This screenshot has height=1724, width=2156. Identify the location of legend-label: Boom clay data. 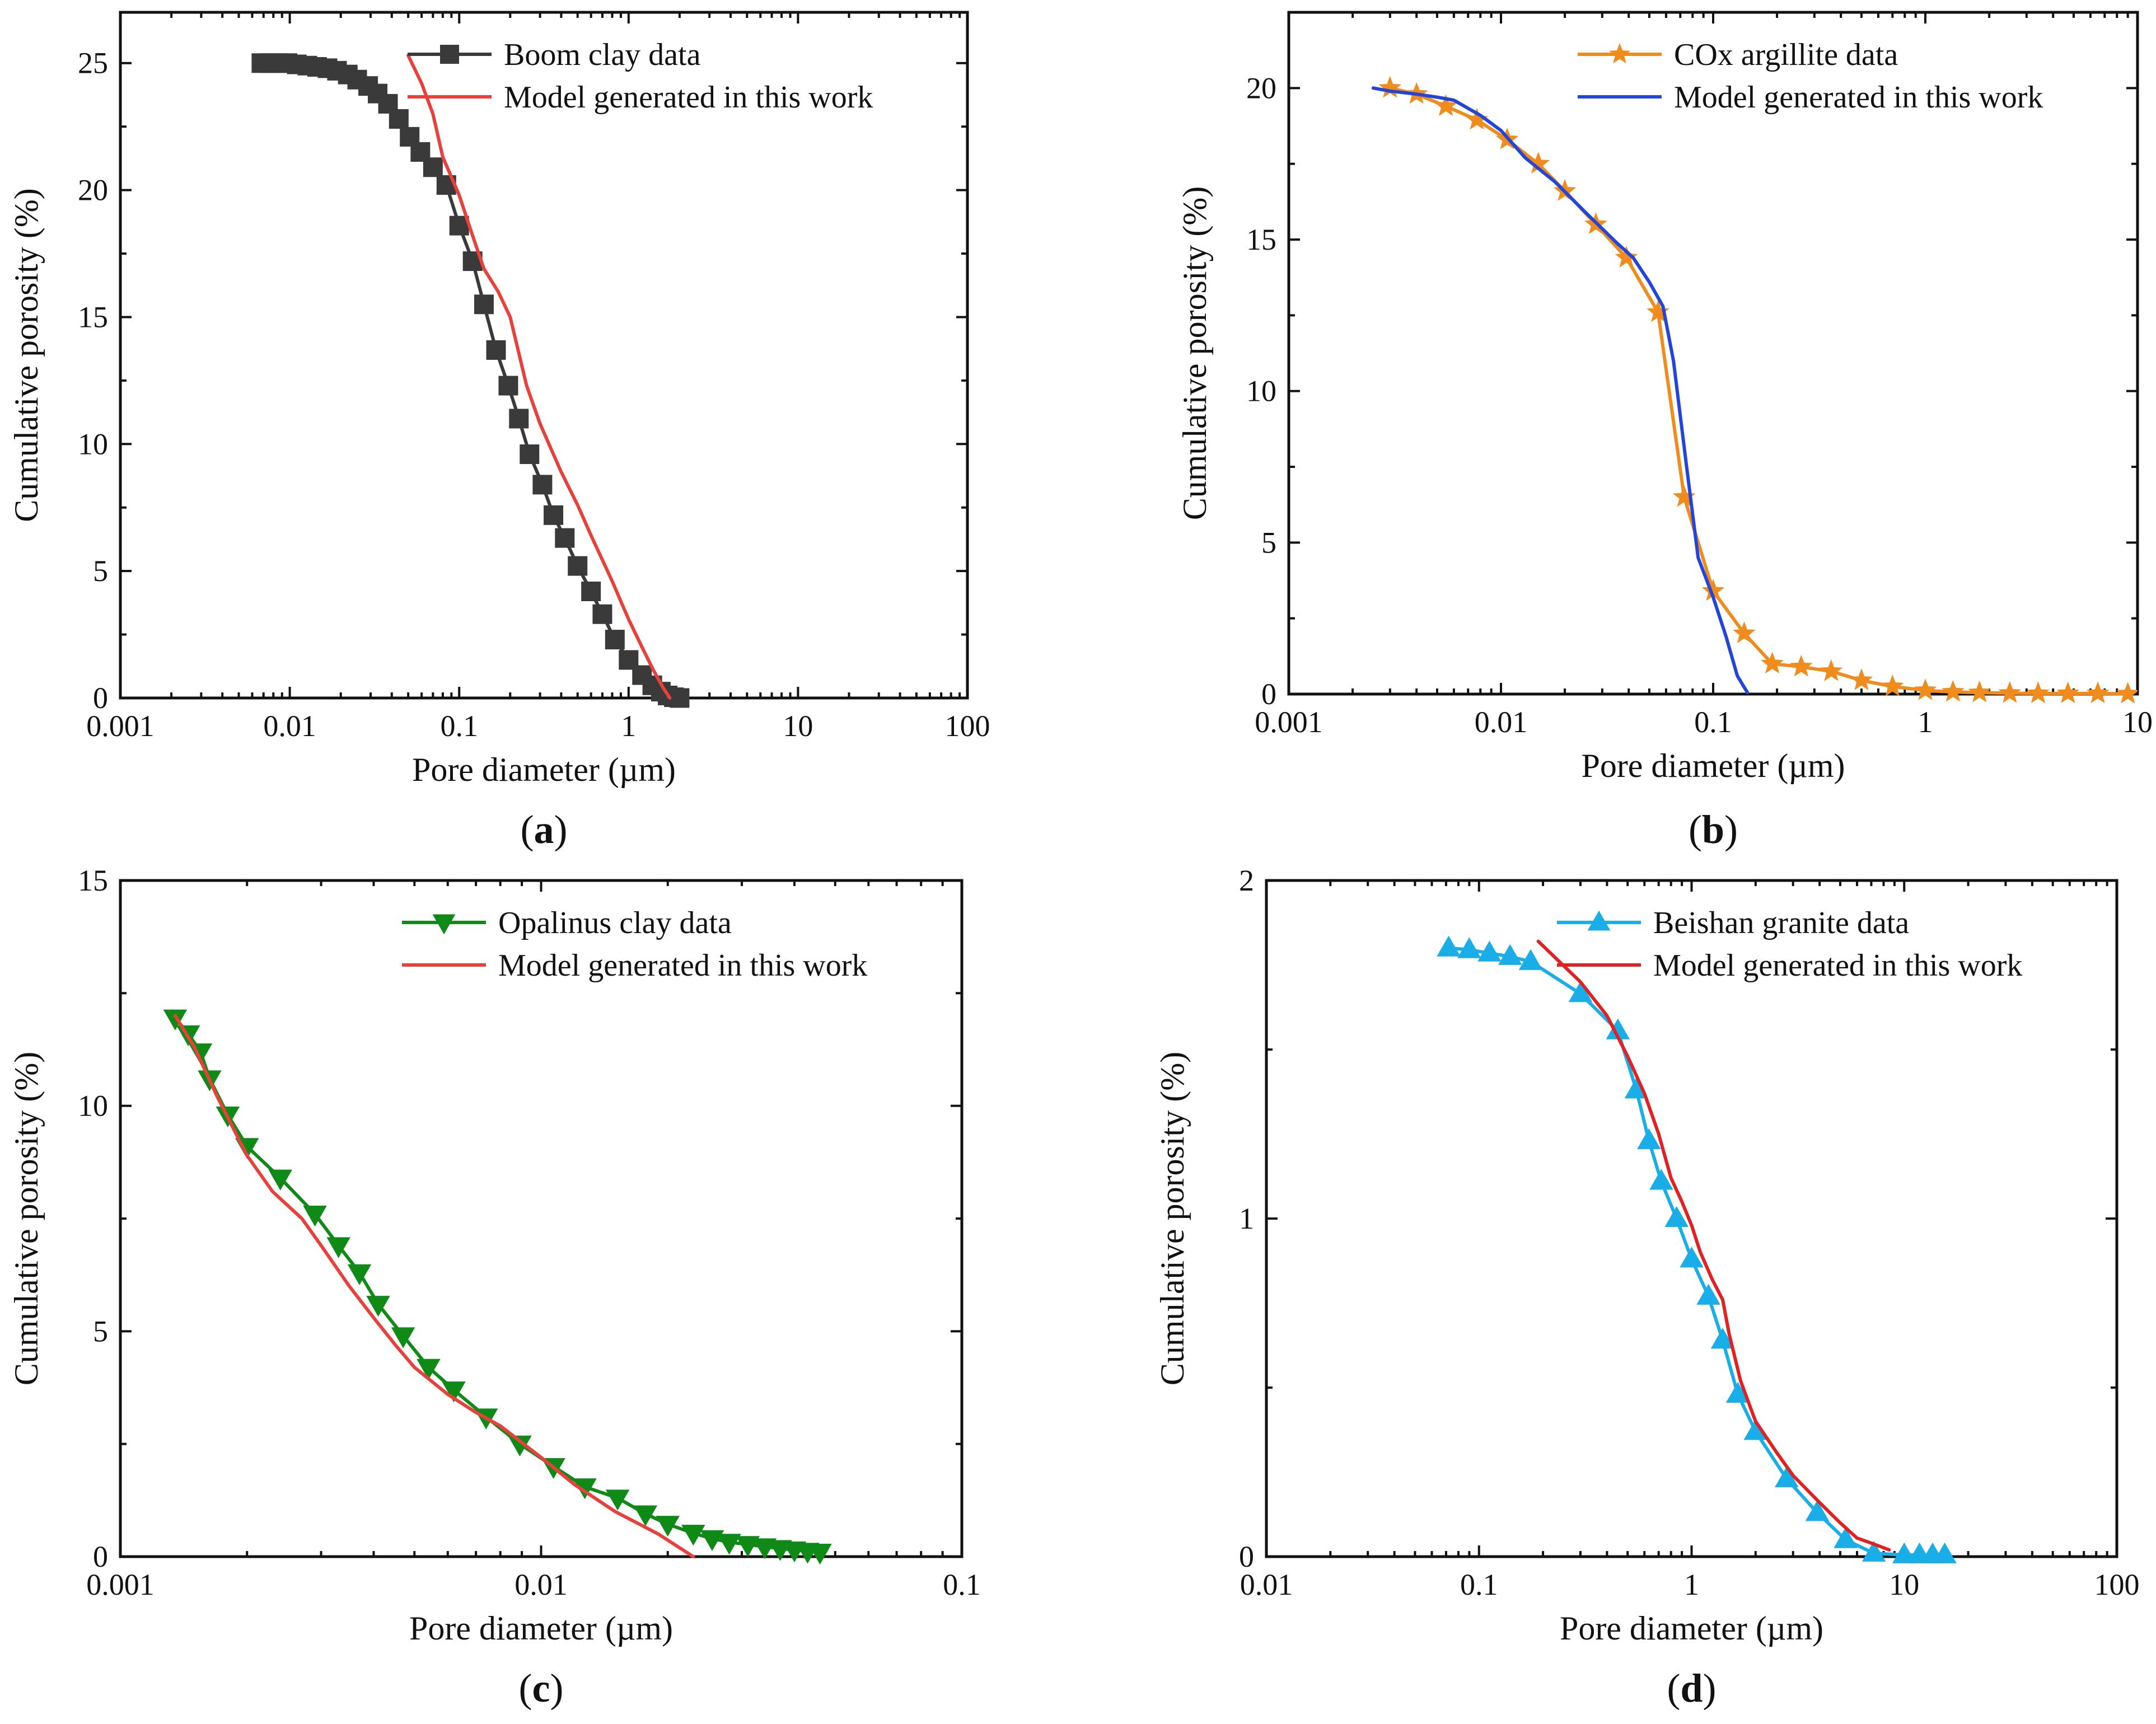
(602, 55).